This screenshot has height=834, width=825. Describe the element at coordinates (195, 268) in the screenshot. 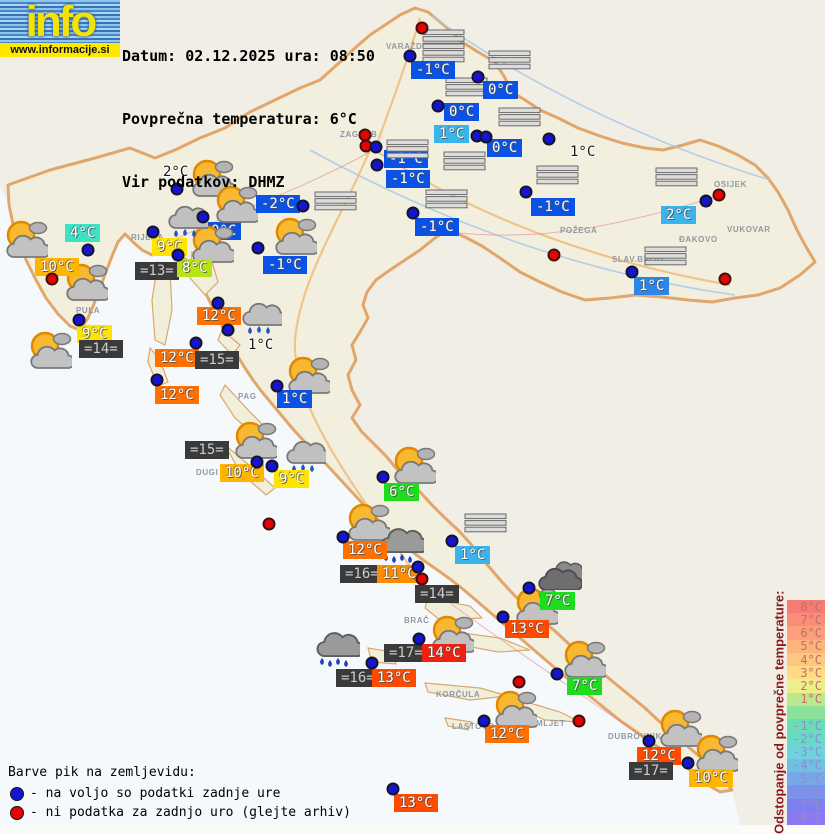

I see `temperature-label: 8°C` at that location.